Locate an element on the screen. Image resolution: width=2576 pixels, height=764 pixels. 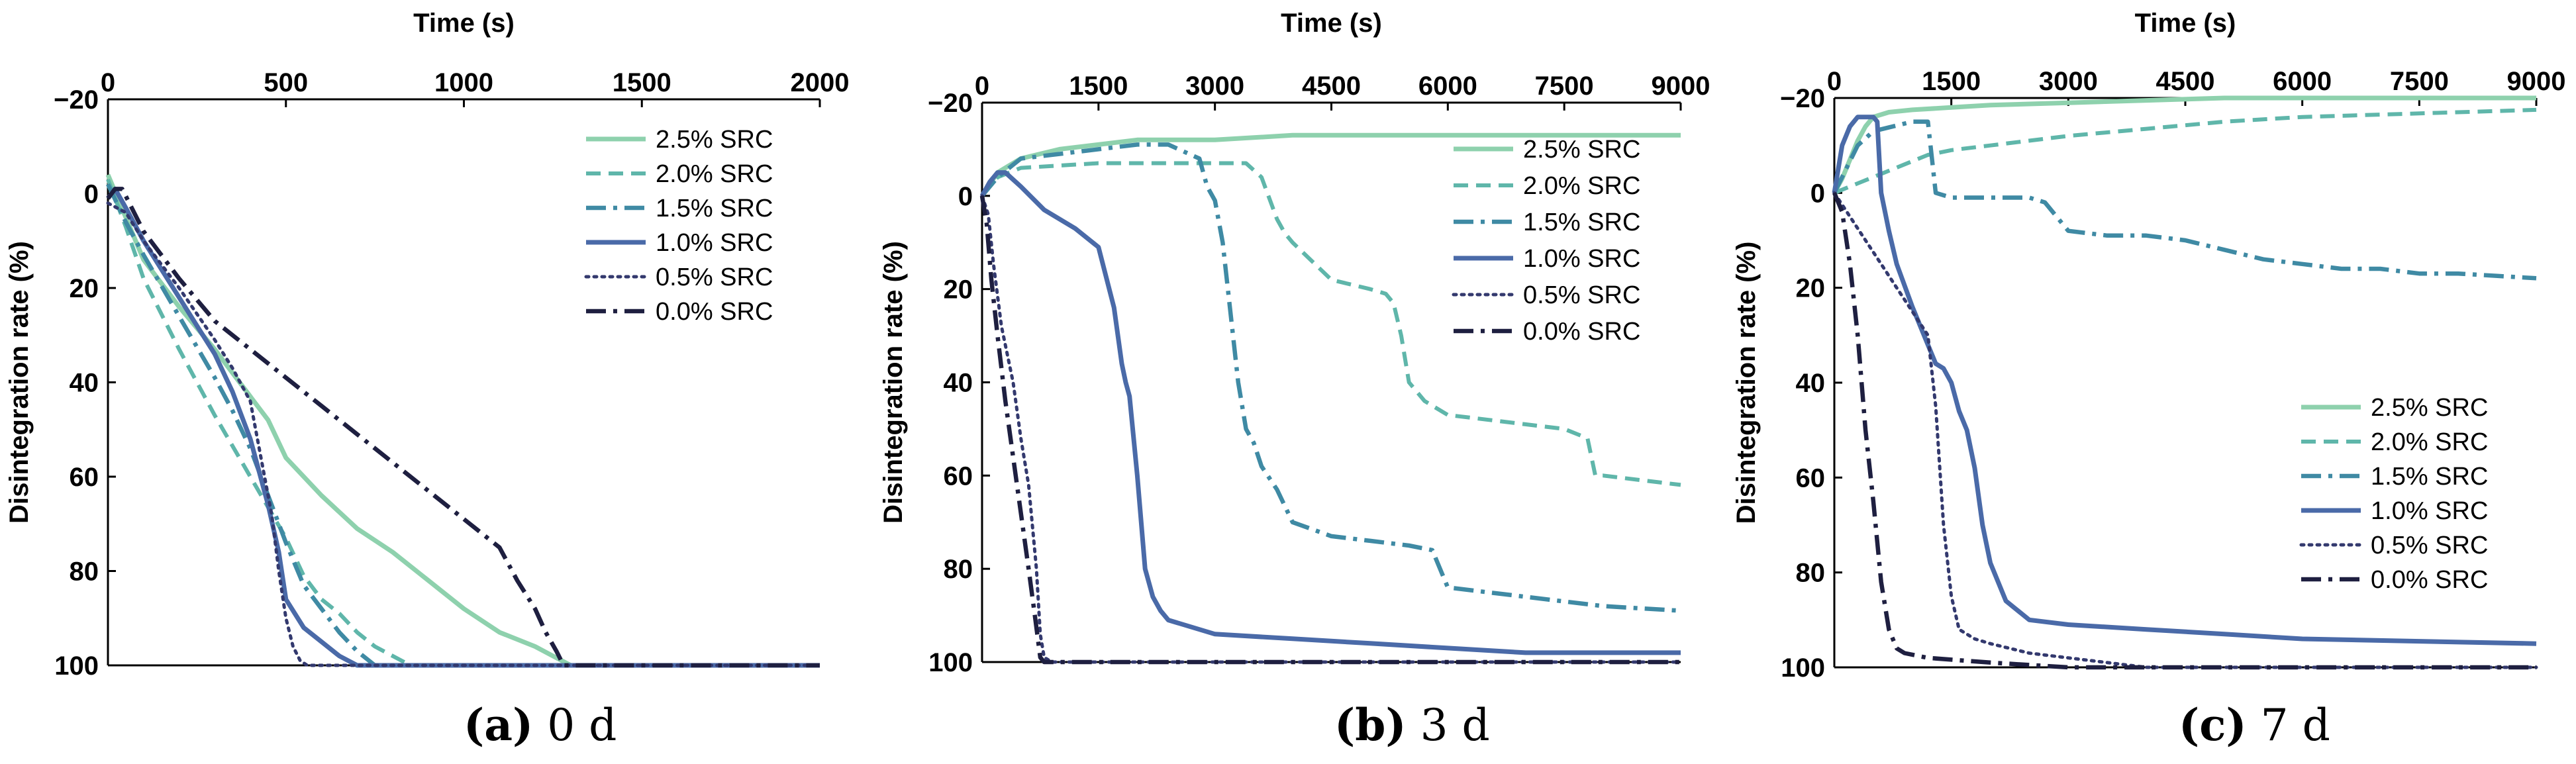
caption-letter: (c) is located at coordinates (2213, 725).